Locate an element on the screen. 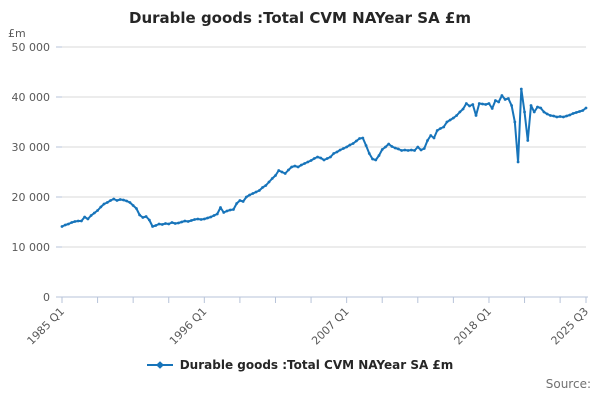 The width and height of the screenshot is (600, 400). y-tick-label: 40 000 is located at coordinates (31, 97).